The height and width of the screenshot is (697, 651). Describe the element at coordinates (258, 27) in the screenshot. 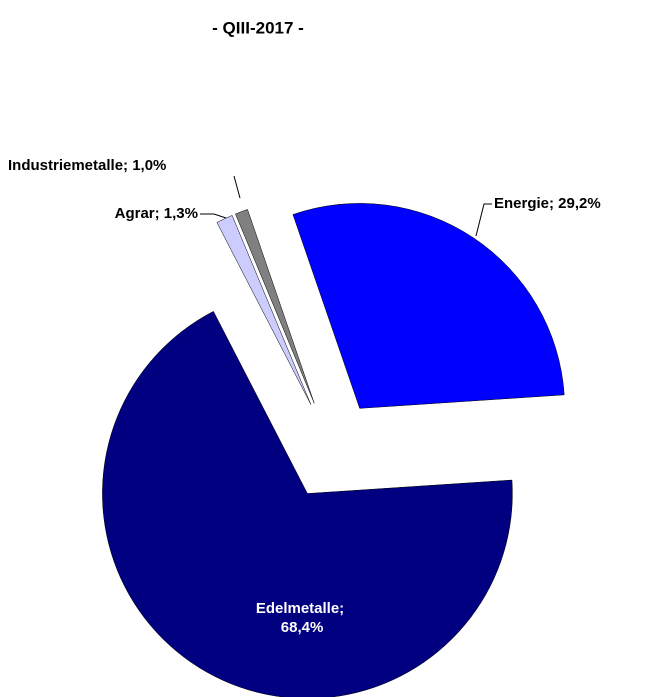

I see `chart-title: - QIII-2017 -` at that location.